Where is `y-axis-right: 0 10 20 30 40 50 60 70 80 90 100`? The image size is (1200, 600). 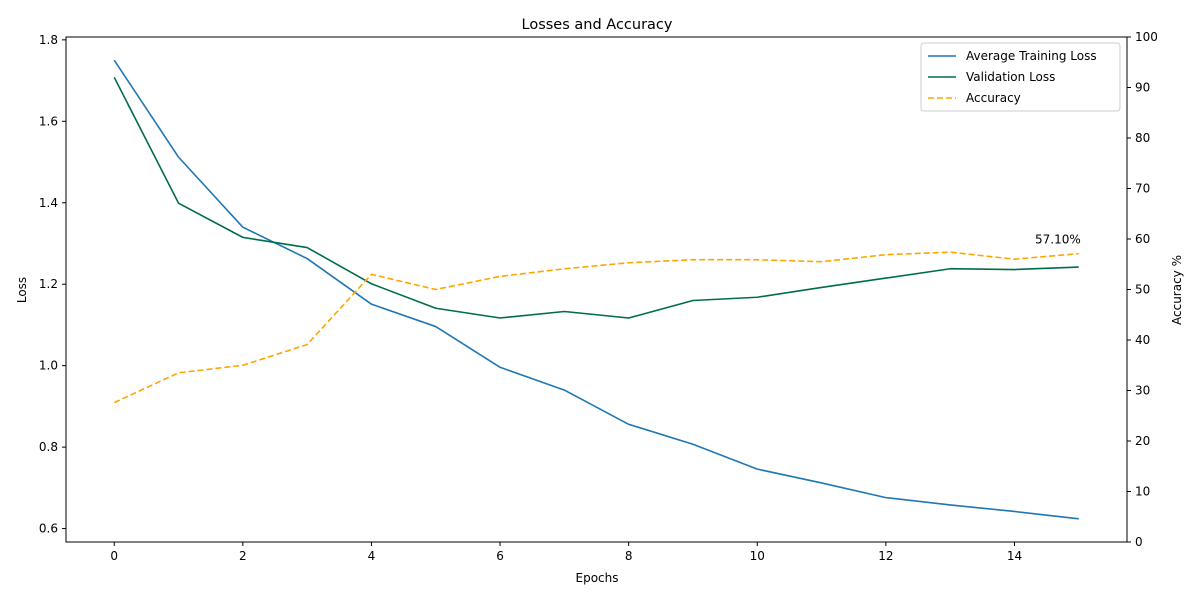
y-axis-right: 0 10 20 30 40 50 60 70 80 90 100 is located at coordinates (1142, 289).